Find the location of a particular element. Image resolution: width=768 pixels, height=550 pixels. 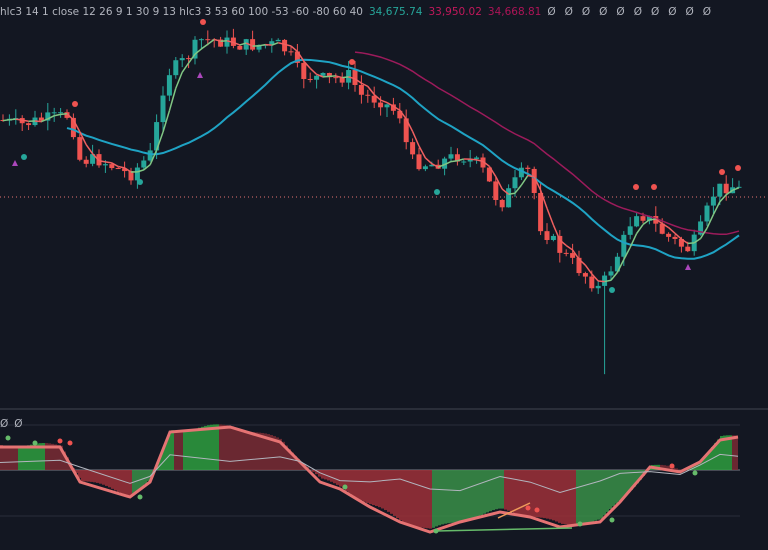

indicator-value: 33,950.02 is located at coordinates (455, 12).